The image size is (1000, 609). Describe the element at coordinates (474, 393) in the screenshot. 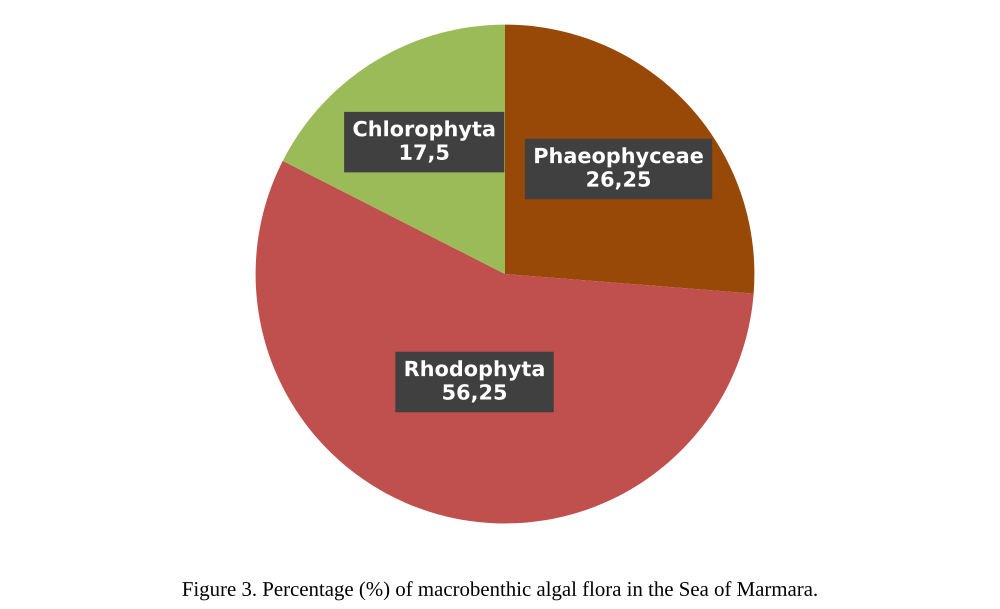

I see `data-label: 56,25` at that location.